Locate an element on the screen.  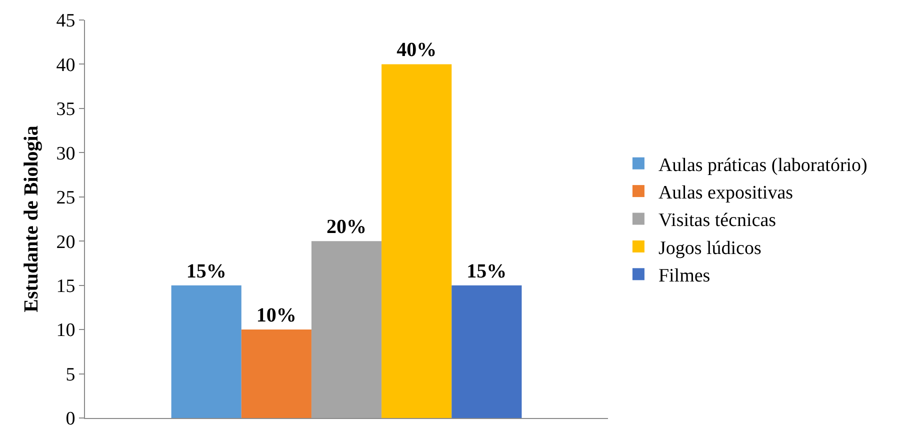
y-tick-label: 5 is located at coordinates (71, 375).